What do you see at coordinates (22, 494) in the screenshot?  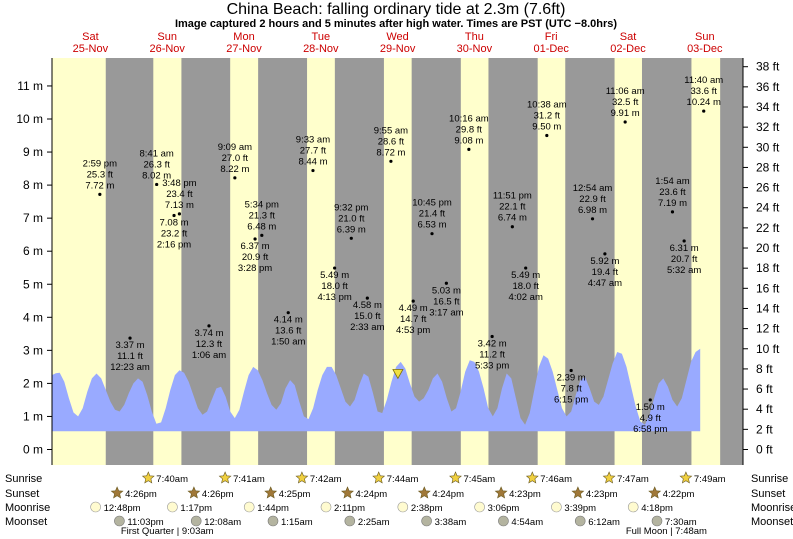 I see `row-label-left: Sunset` at bounding box center [22, 494].